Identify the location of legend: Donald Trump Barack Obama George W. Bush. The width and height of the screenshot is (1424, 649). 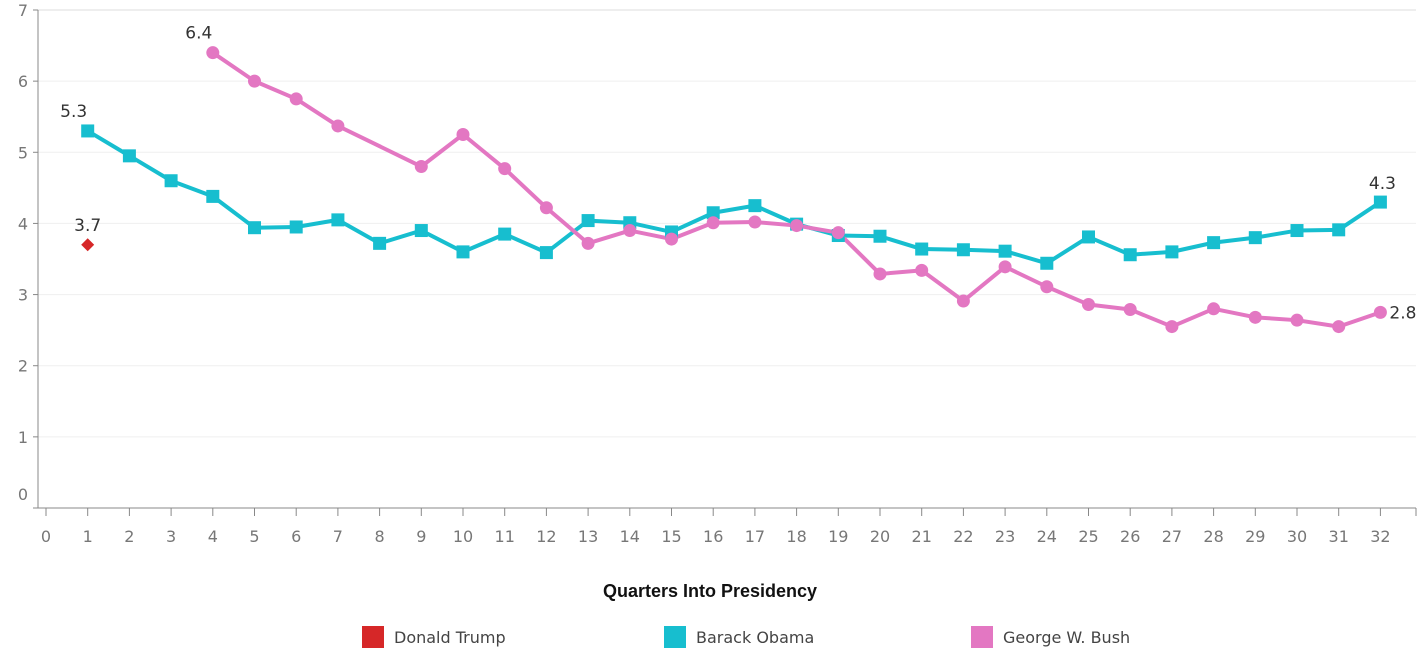
(712, 637).